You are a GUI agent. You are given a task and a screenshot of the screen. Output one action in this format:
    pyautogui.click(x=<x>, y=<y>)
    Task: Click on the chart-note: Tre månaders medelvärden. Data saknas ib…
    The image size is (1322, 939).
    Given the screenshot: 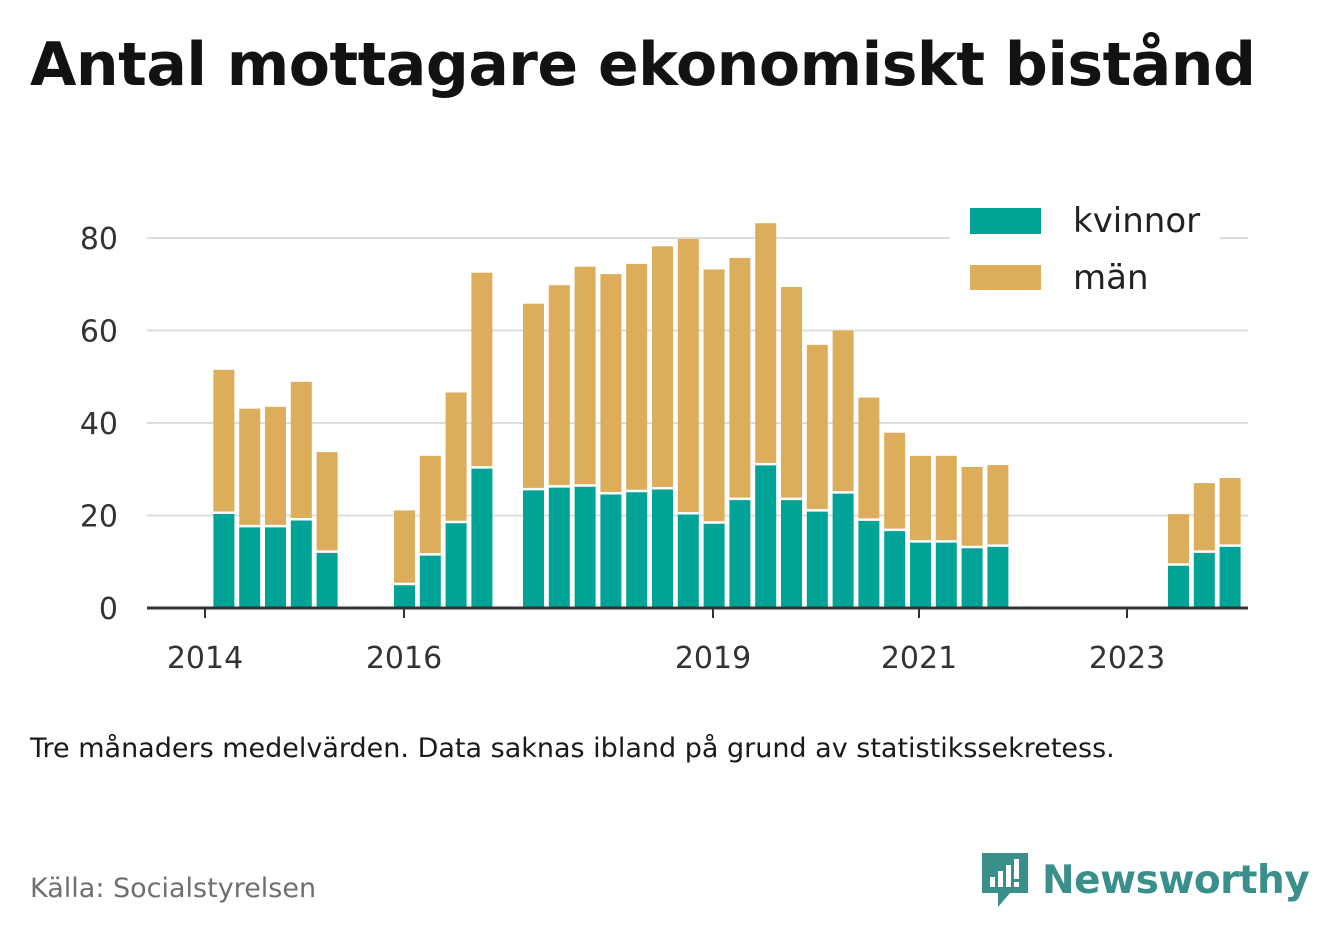 What is the action you would take?
    pyautogui.click(x=572, y=748)
    